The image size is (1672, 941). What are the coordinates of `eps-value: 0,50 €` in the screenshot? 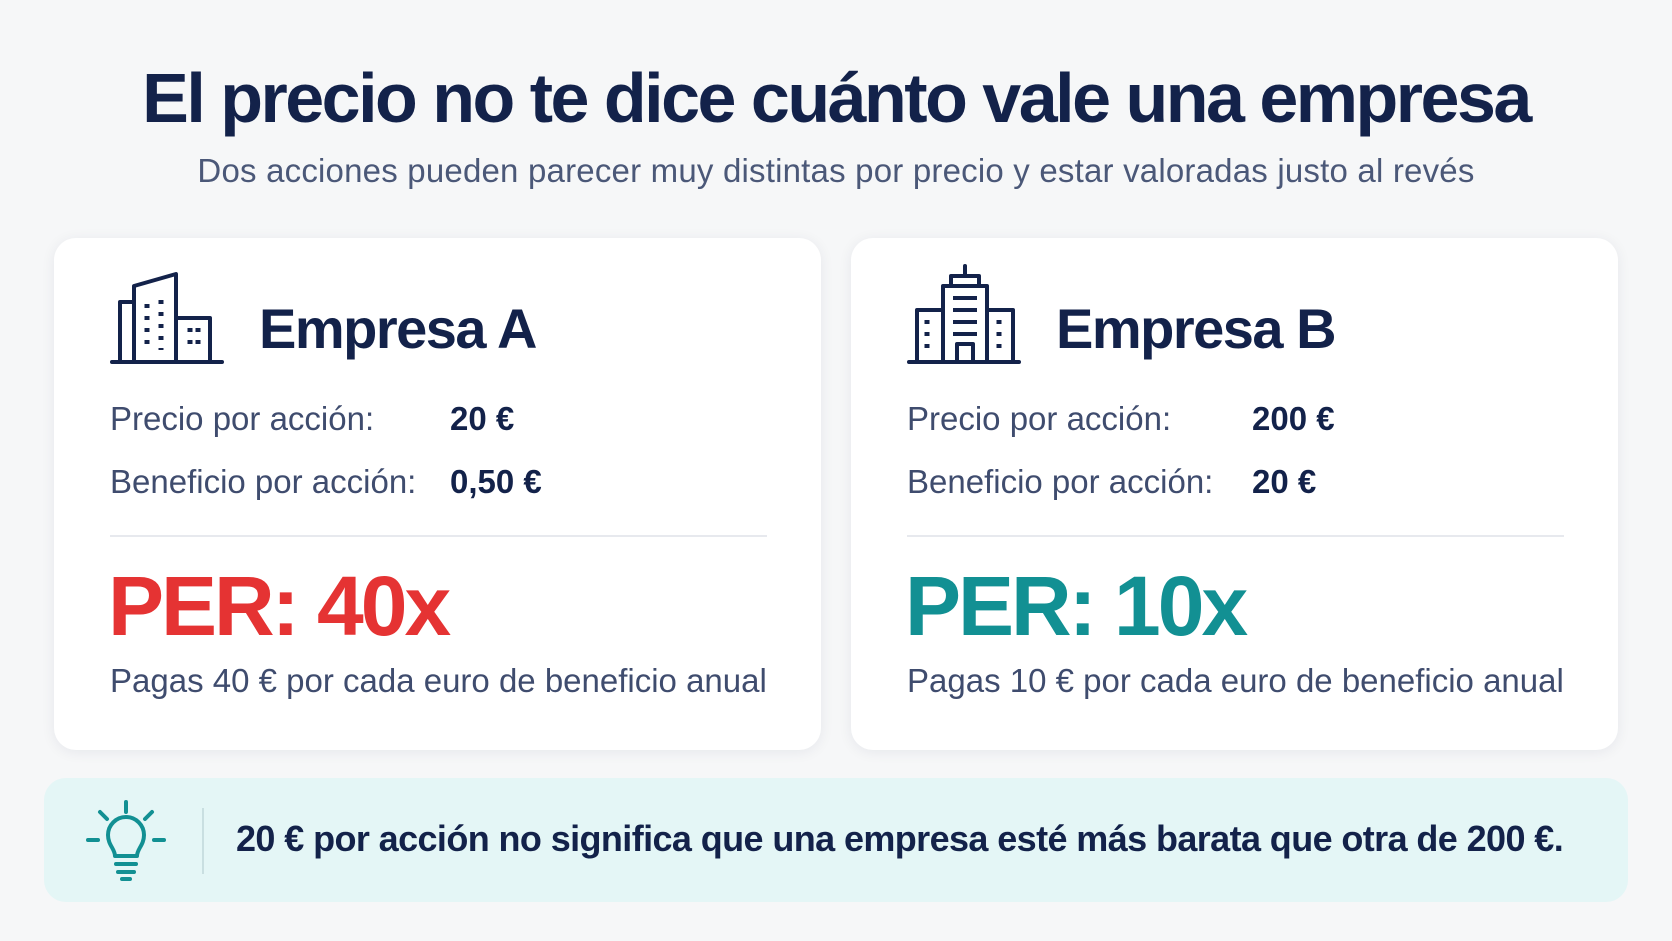 It's located at (496, 481).